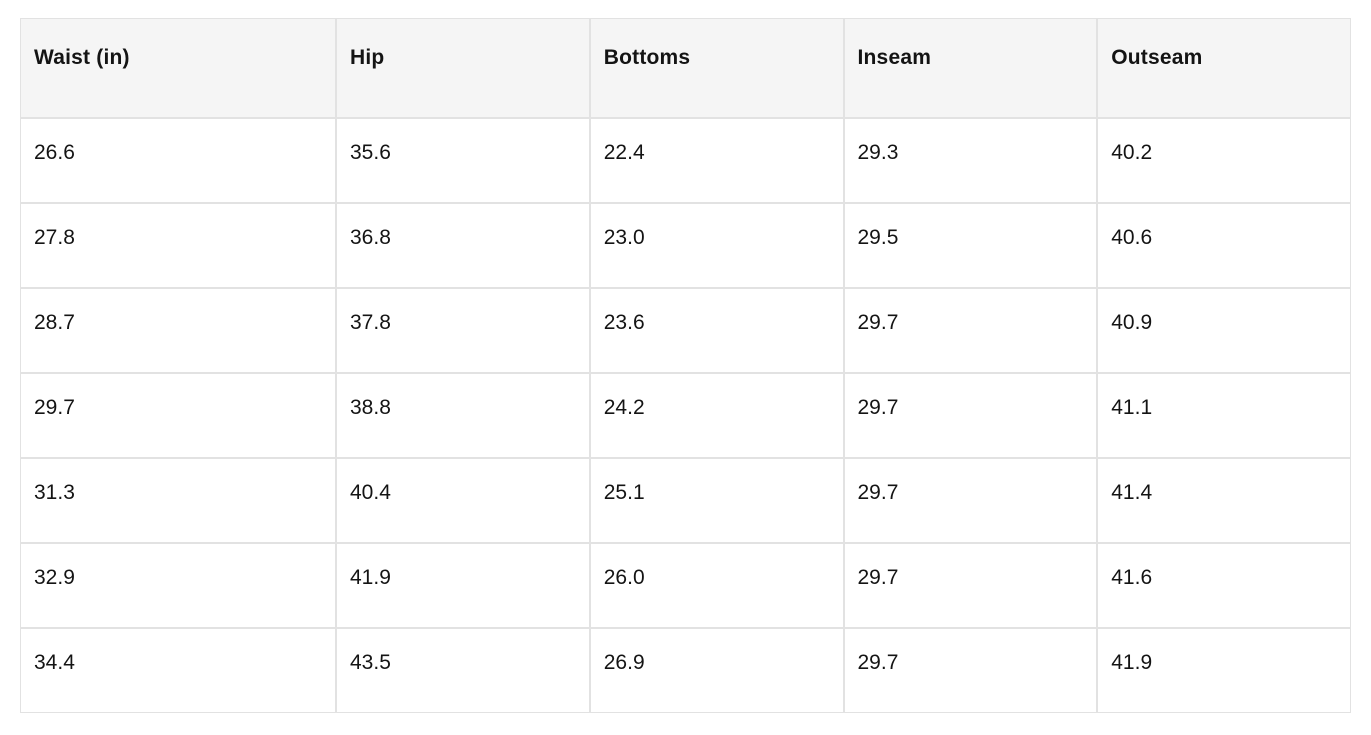 The image size is (1371, 735). I want to click on table-cell: 41.4, so click(1224, 500).